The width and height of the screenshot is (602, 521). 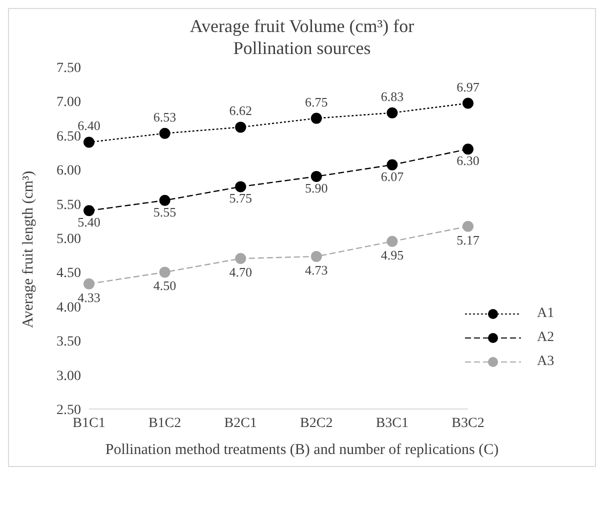 What do you see at coordinates (545, 338) in the screenshot?
I see `legend-label: A2` at bounding box center [545, 338].